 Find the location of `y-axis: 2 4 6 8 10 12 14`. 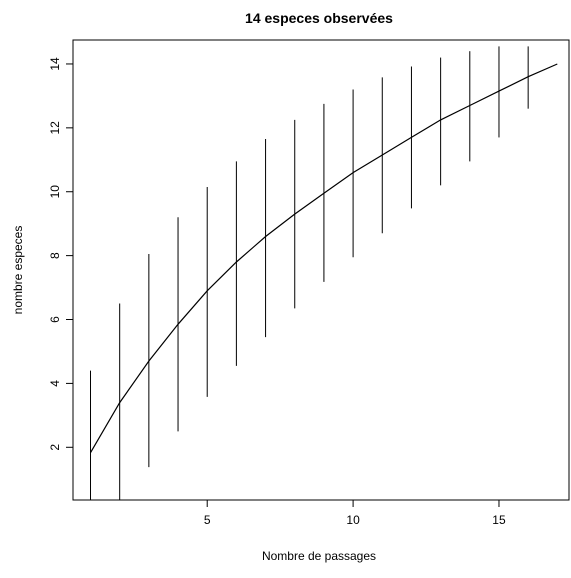

y-axis: 2 4 6 8 10 12 14 is located at coordinates (60, 254).